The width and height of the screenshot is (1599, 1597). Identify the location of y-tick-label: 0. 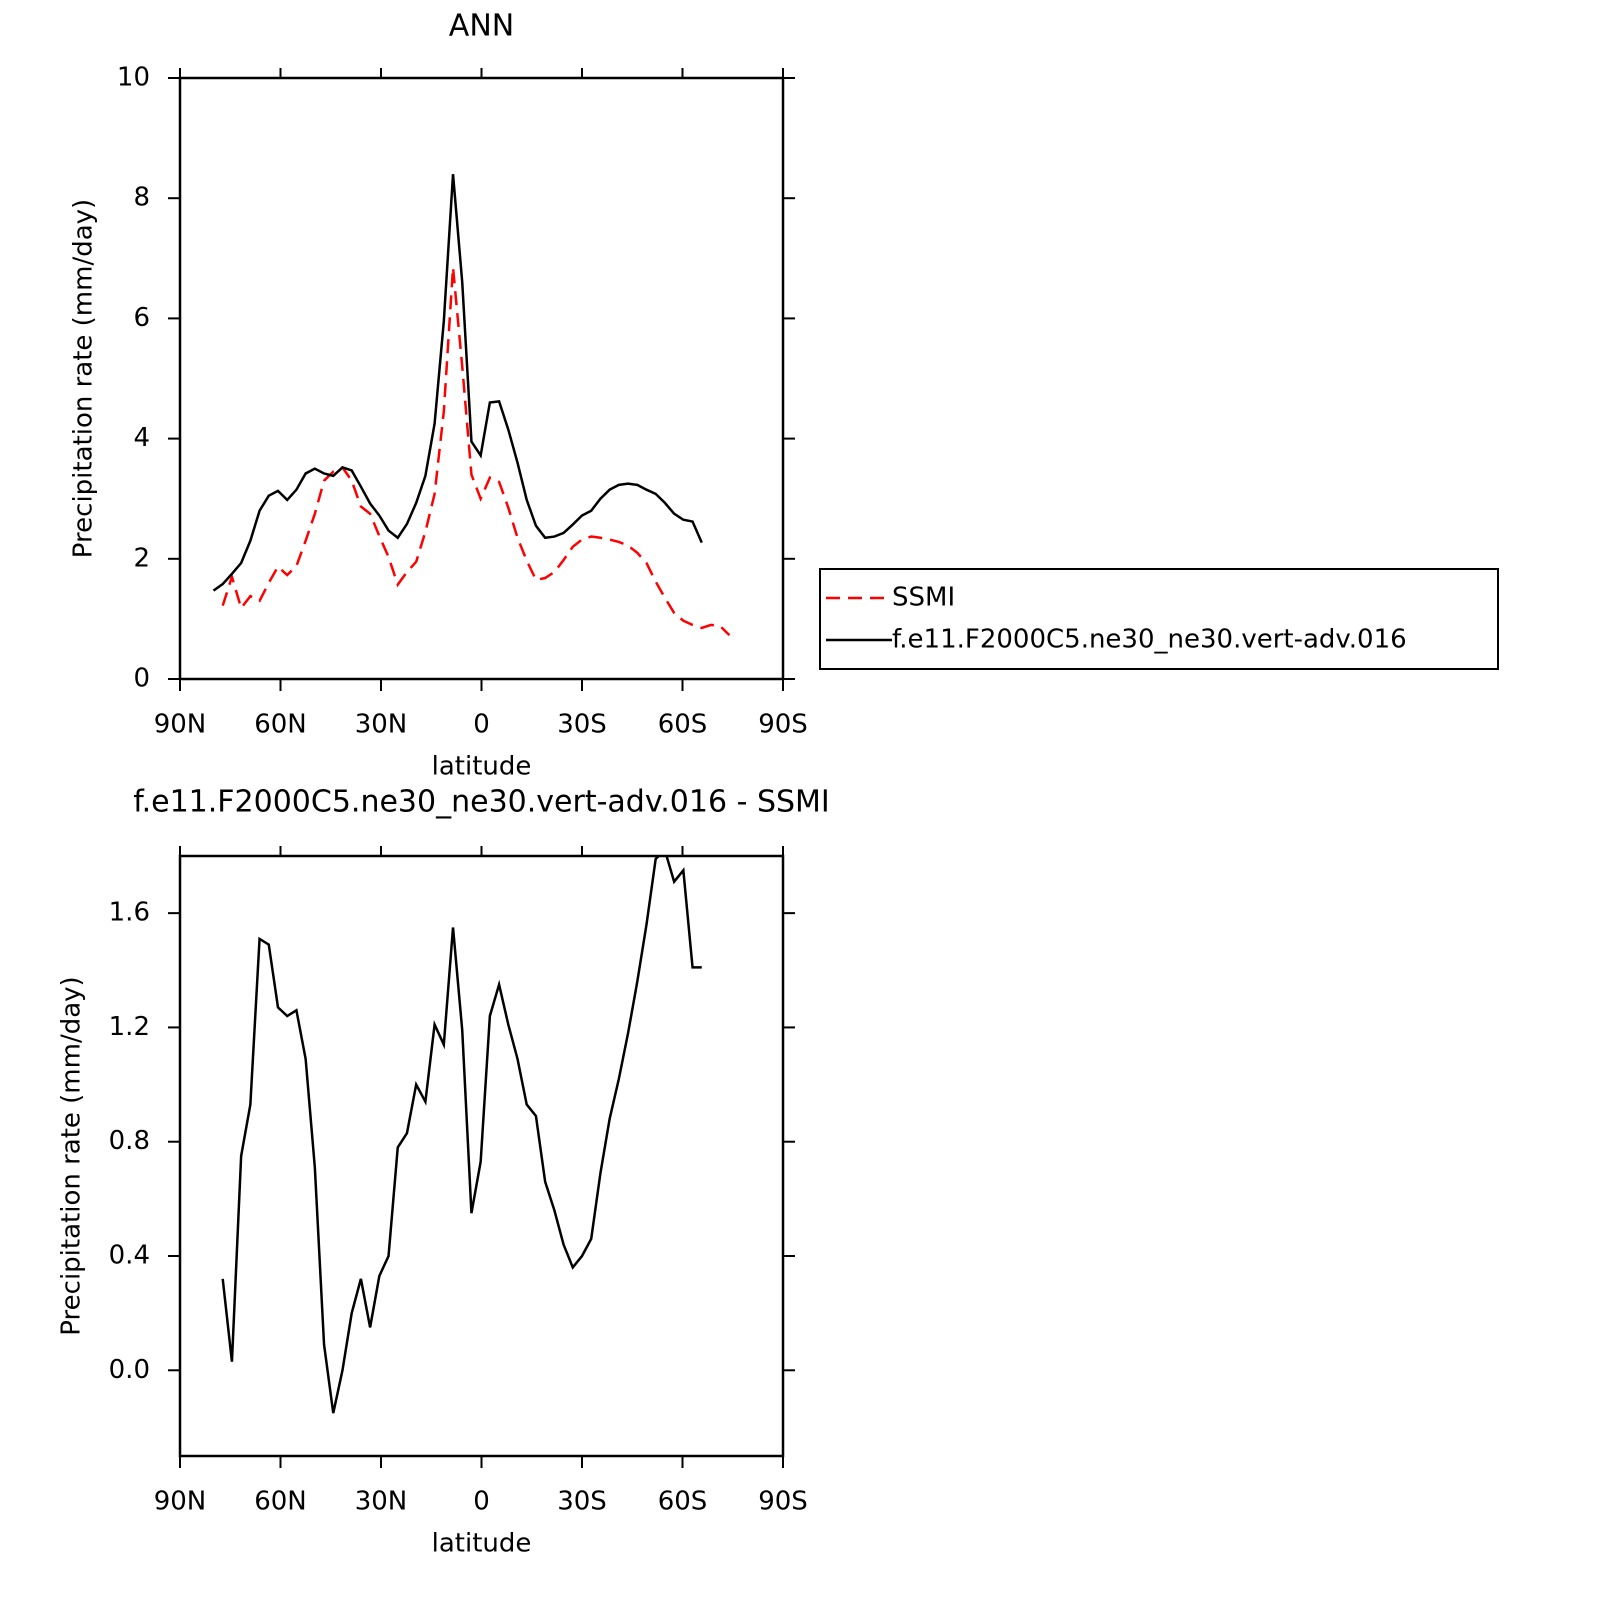
(141, 679).